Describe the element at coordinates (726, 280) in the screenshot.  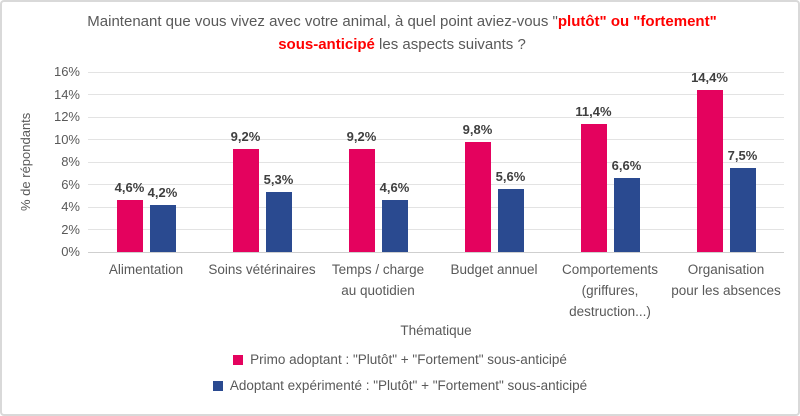
I see `category-label-5: Organisation pour les absences` at that location.